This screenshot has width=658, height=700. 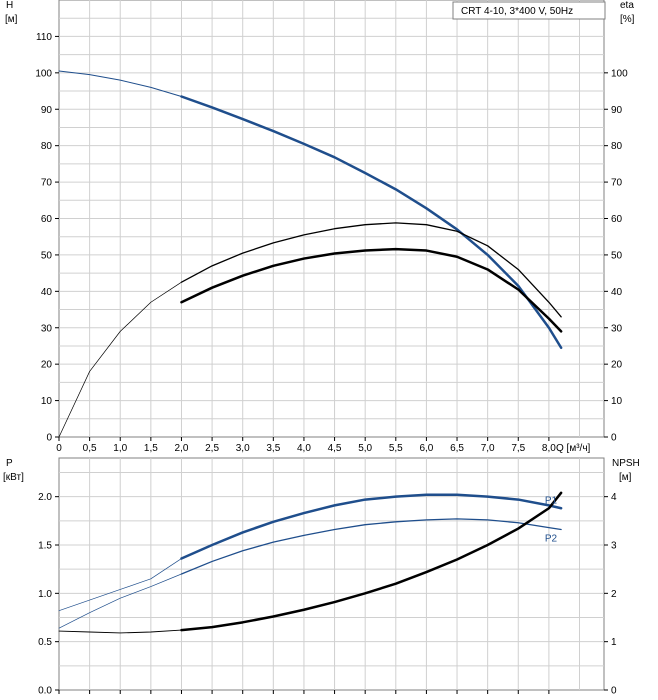 I want to click on y-left-tick-label: 90, so click(x=47, y=110).